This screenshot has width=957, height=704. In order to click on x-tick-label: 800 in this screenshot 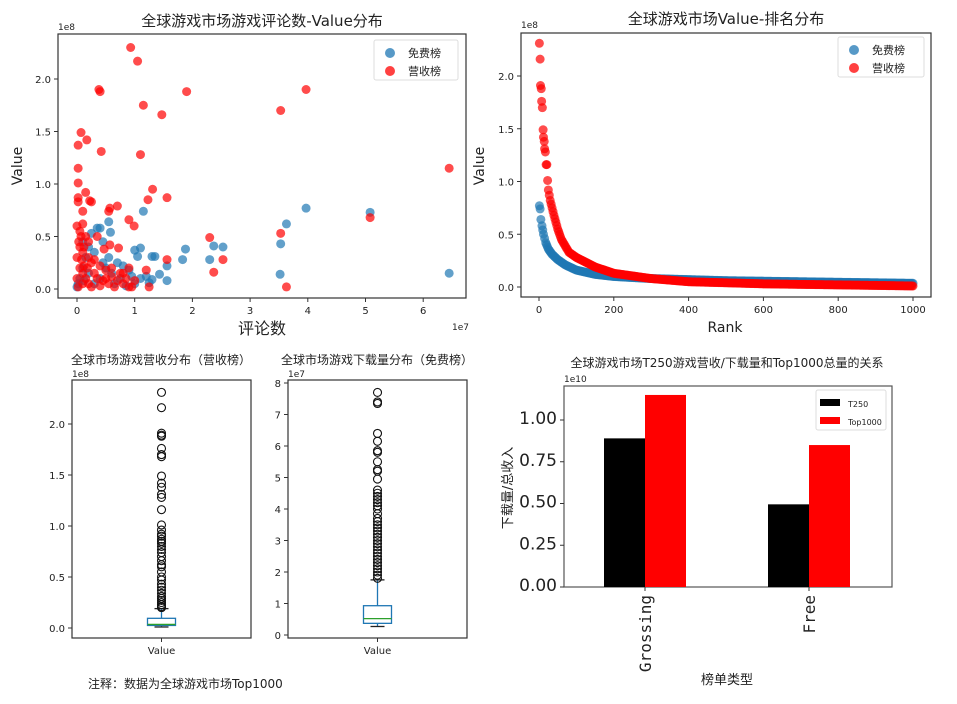, I will do `click(838, 310)`.